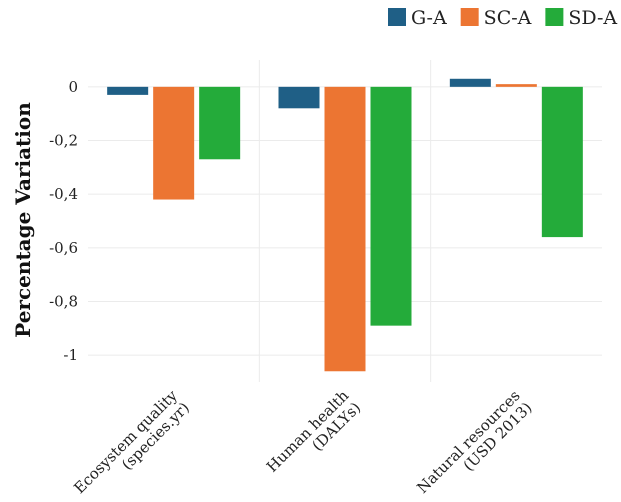 The image size is (621, 502). Describe the element at coordinates (63, 141) in the screenshot. I see `y-tick-label: -0,2` at that location.